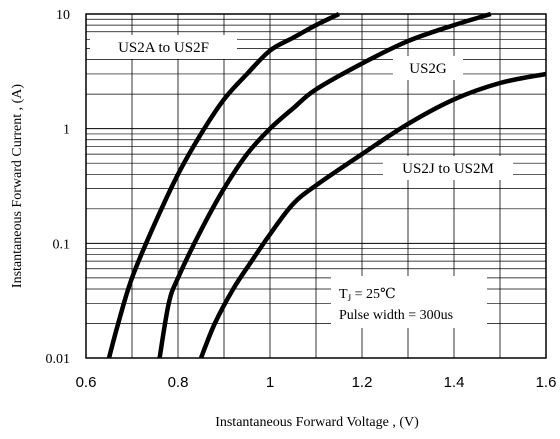  I want to click on junction-temp-text: TJ = 25℃, so click(367, 295).